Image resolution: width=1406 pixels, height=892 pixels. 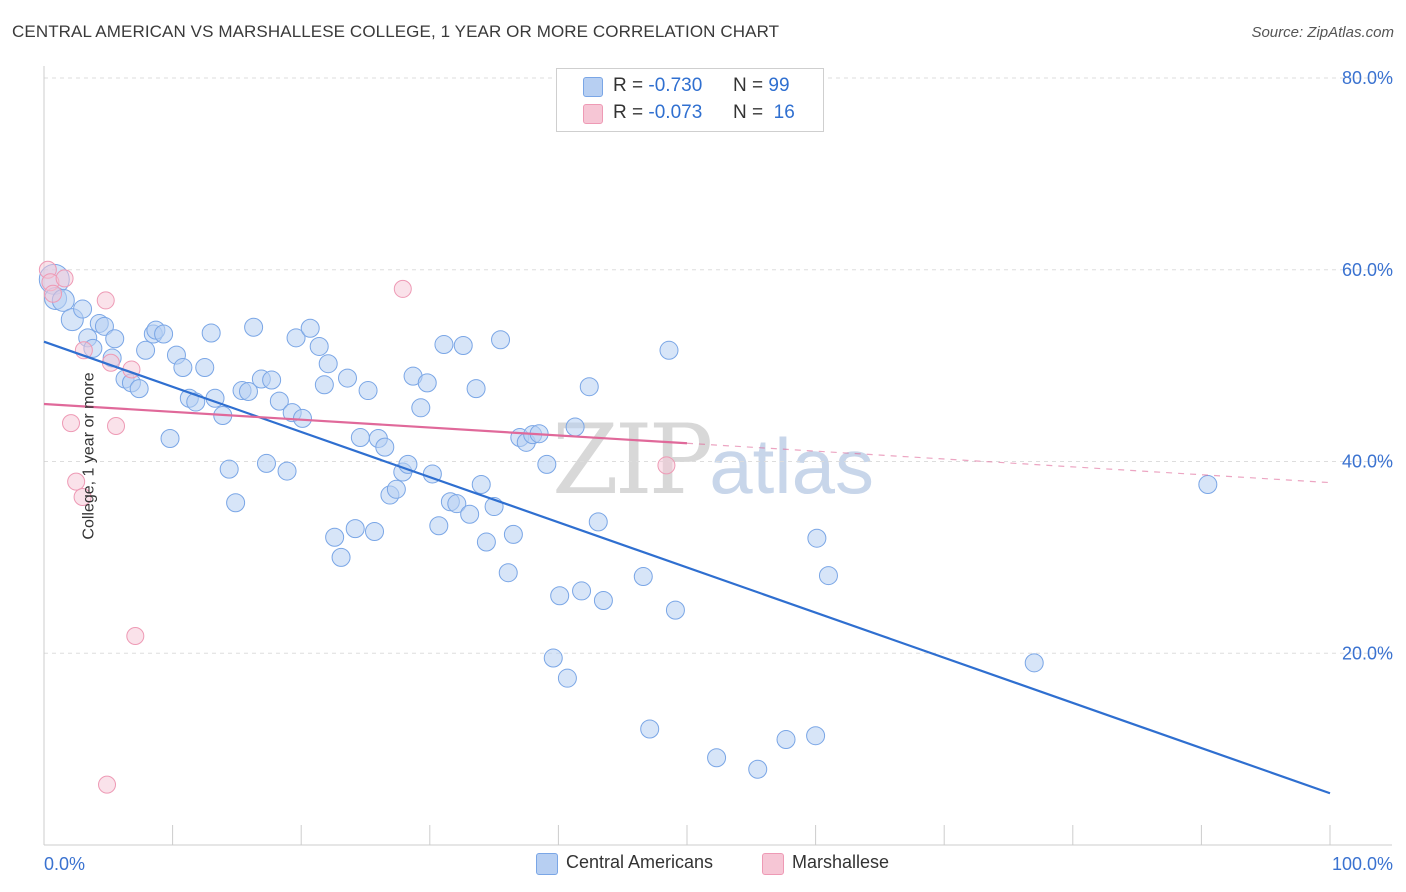 What do you see at coordinates (658, 85) in the screenshot?
I see `legend-r-text: R = -0.730` at bounding box center [658, 85].